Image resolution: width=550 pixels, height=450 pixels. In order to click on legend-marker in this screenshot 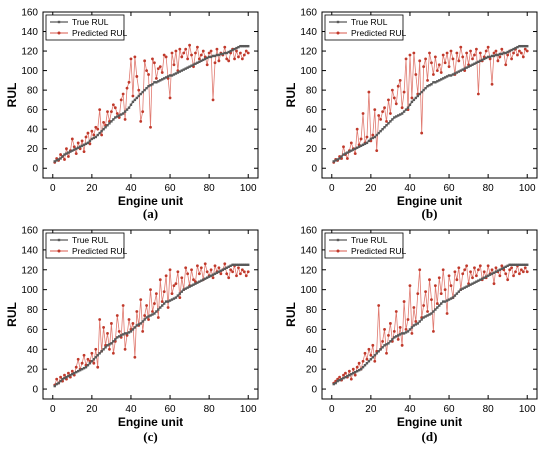, I will do `click(338, 240)`.